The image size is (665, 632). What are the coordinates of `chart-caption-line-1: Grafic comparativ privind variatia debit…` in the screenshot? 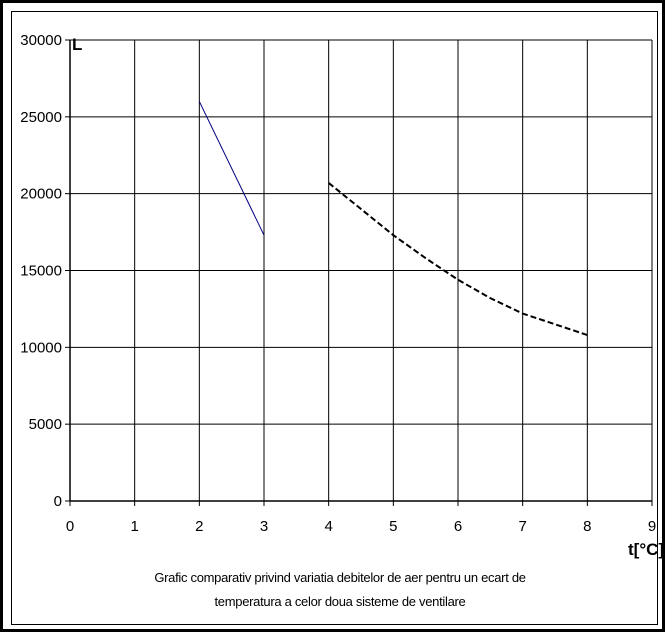 It's located at (340, 577).